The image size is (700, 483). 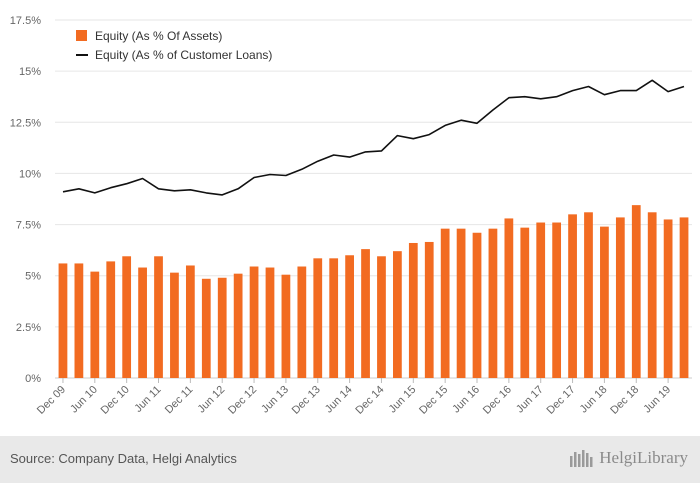 I want to click on x-tick-label: Dec 18, so click(x=624, y=400).